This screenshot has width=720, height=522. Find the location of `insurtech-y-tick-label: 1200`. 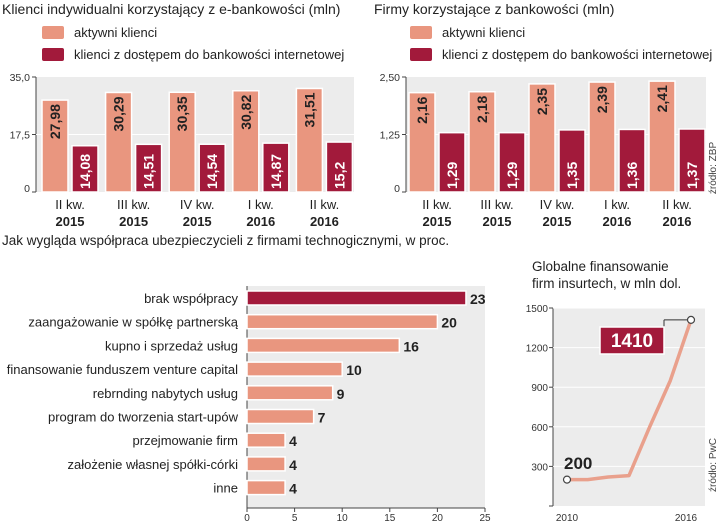

insurtech-y-tick-label: 1200 is located at coordinates (537, 349).